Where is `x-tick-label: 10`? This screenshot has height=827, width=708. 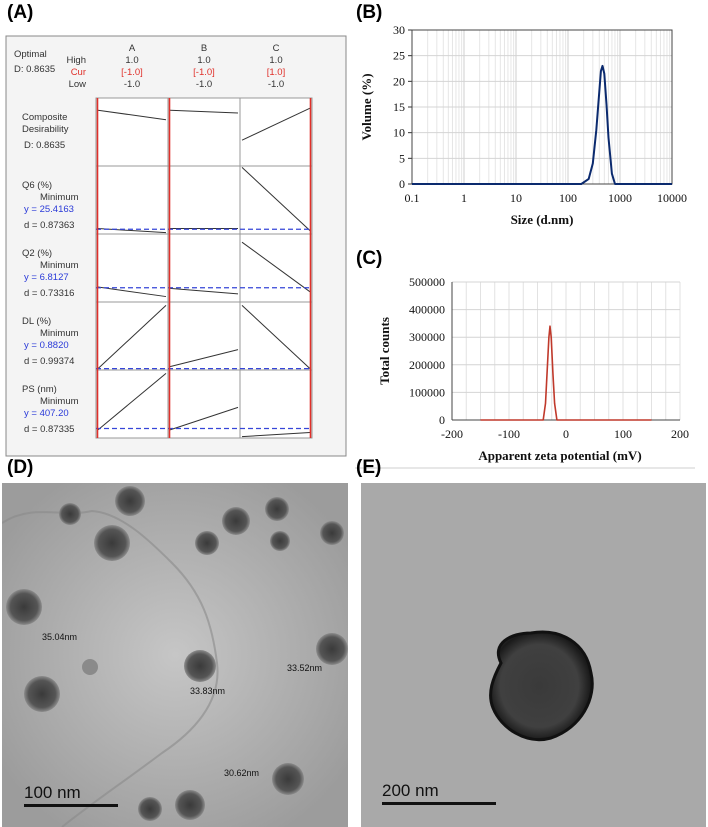
x-tick-label: 10 is located at coordinates (516, 198).